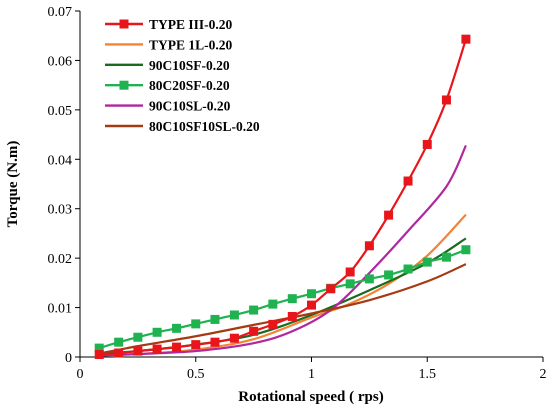 Image resolution: width=550 pixels, height=408 pixels. What do you see at coordinates (60, 210) in the screenshot?
I see `y-tick-label: 0.03` at bounding box center [60, 210].